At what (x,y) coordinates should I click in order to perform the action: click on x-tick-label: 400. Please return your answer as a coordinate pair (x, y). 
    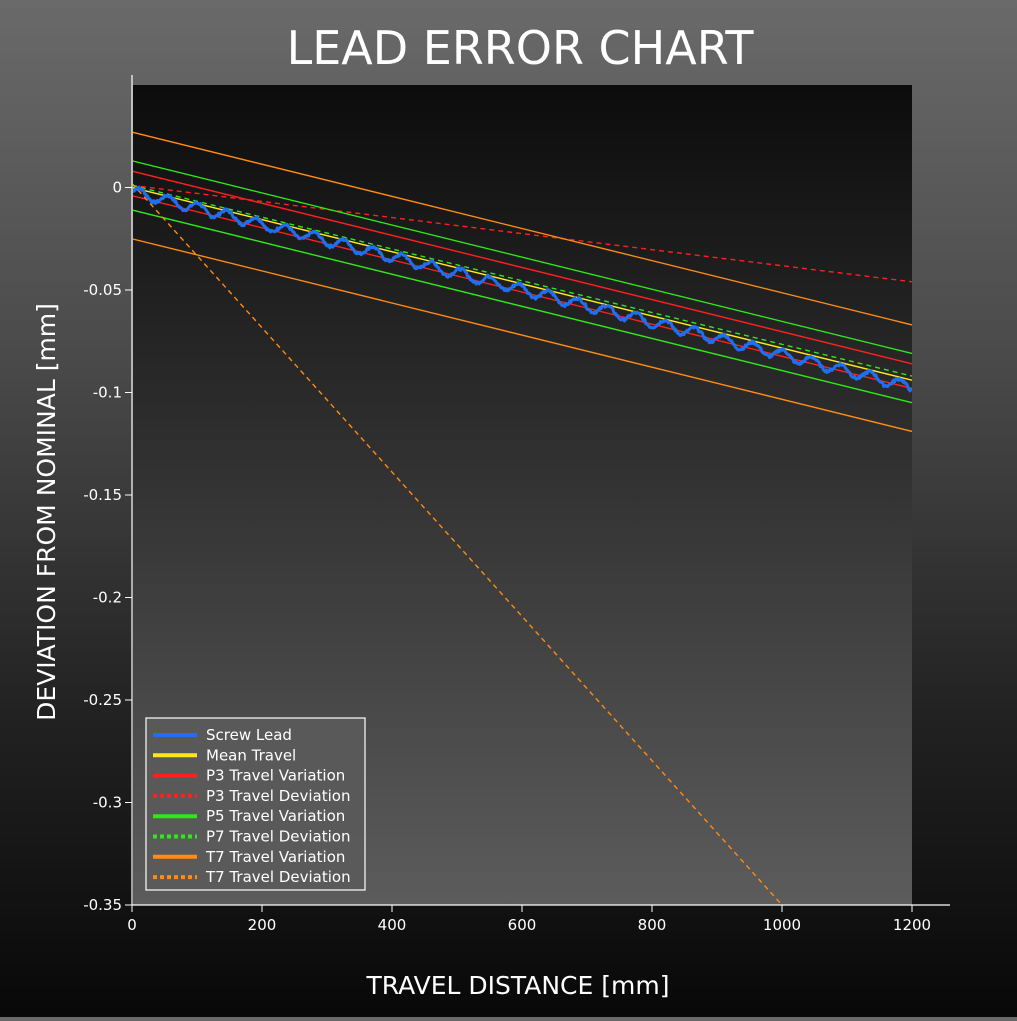
    Looking at the image, I should click on (392, 925).